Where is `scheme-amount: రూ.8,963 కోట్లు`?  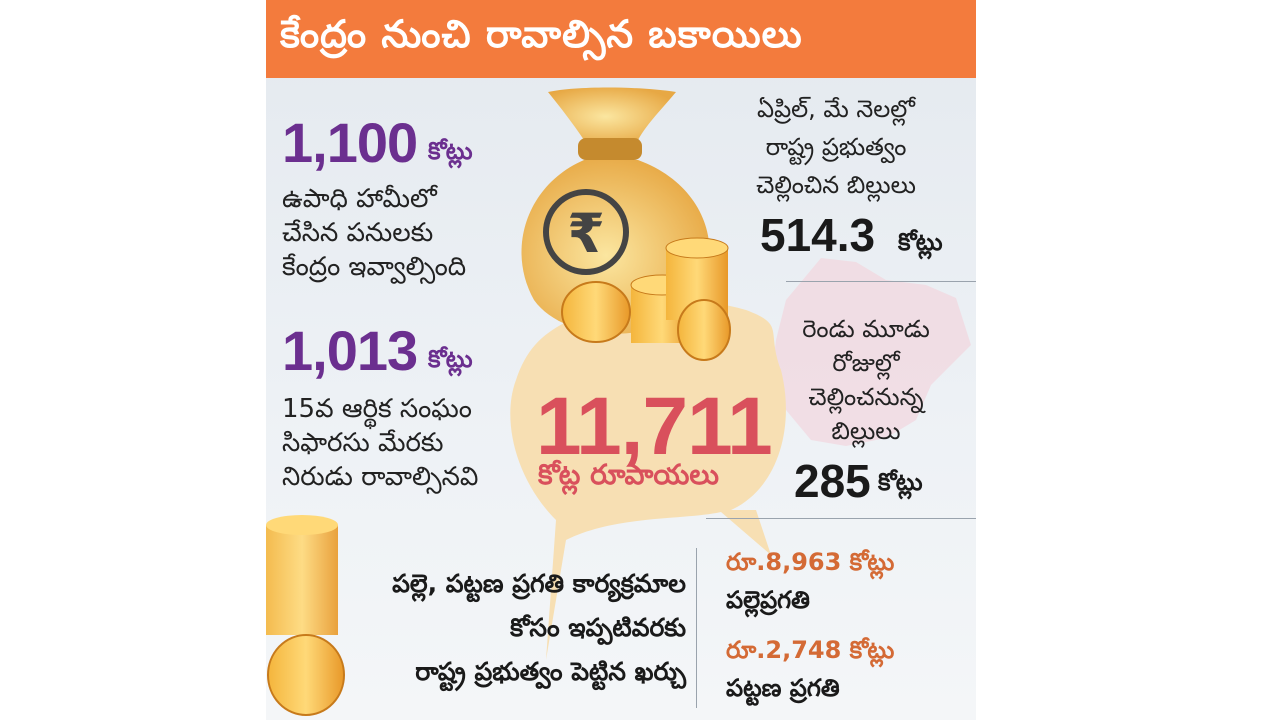
scheme-amount: రూ.8,963 కోట్లు is located at coordinates (810, 562).